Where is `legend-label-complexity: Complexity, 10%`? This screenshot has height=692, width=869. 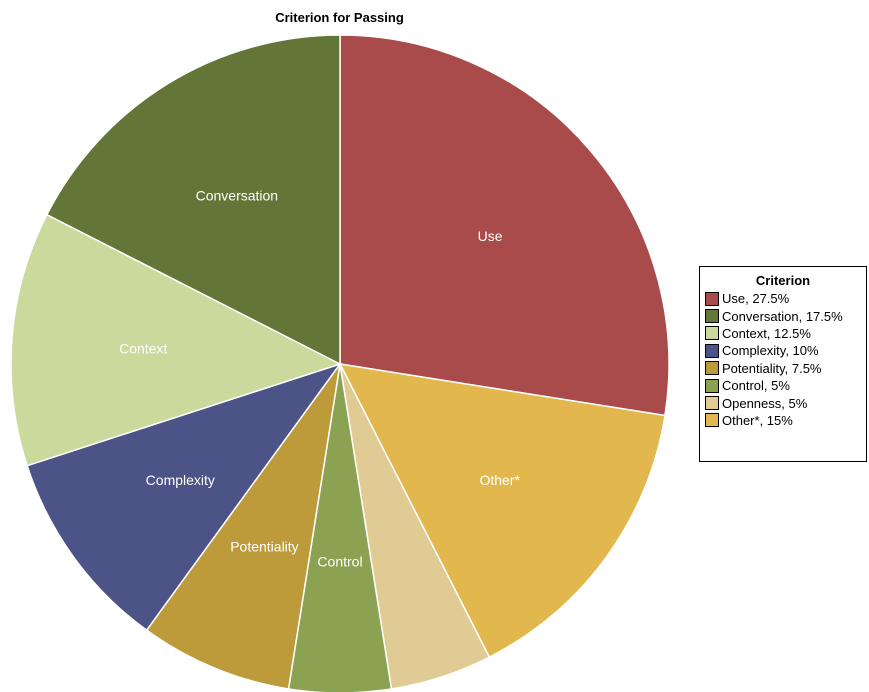 legend-label-complexity: Complexity, 10% is located at coordinates (770, 351).